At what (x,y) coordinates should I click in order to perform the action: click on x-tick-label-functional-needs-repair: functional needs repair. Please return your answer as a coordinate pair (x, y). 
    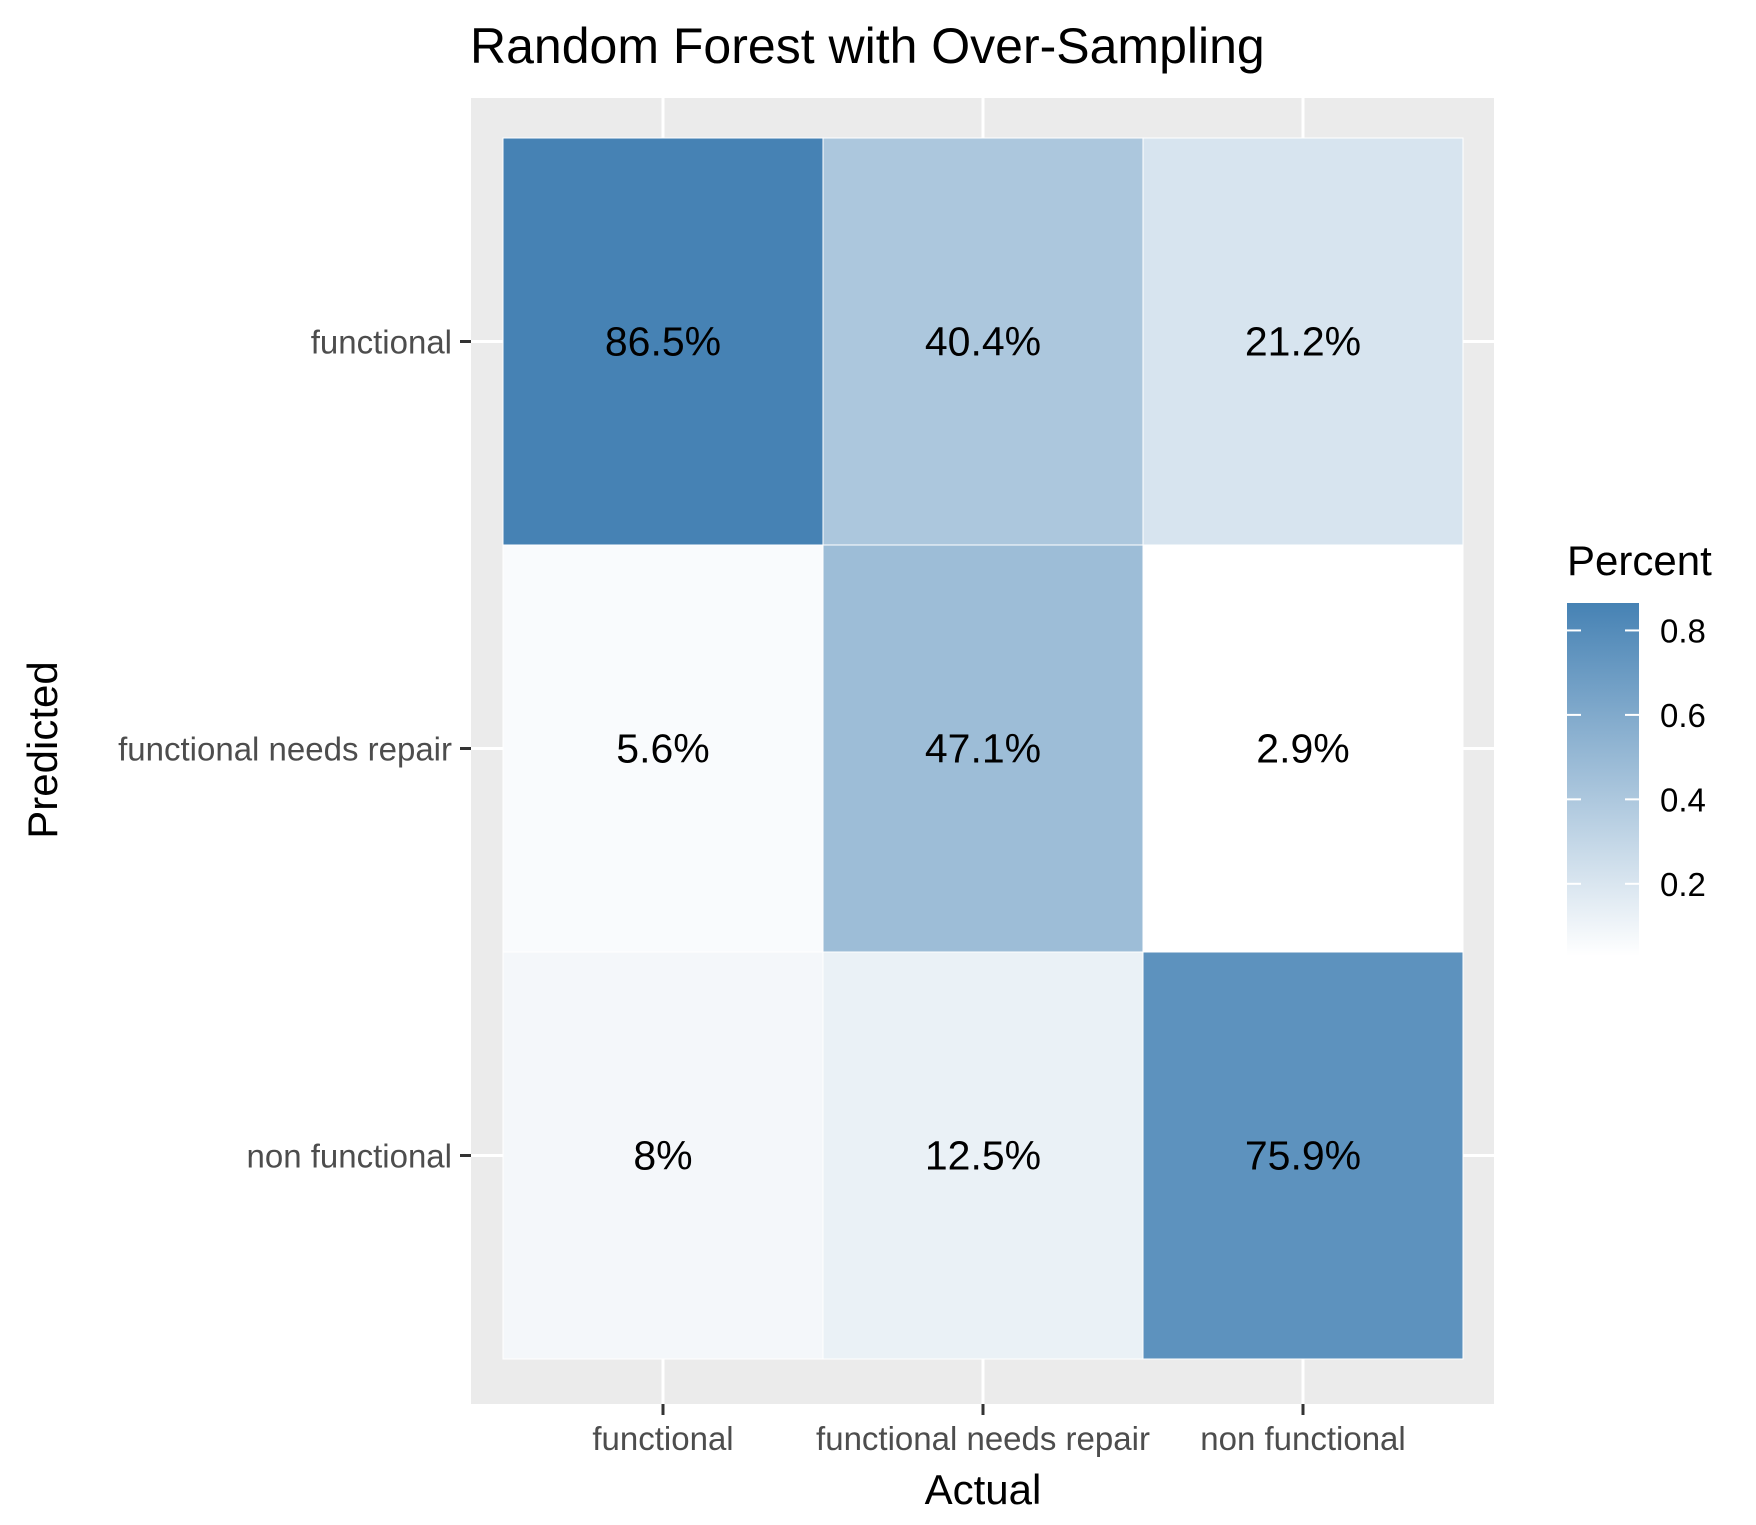
    Looking at the image, I should click on (983, 1438).